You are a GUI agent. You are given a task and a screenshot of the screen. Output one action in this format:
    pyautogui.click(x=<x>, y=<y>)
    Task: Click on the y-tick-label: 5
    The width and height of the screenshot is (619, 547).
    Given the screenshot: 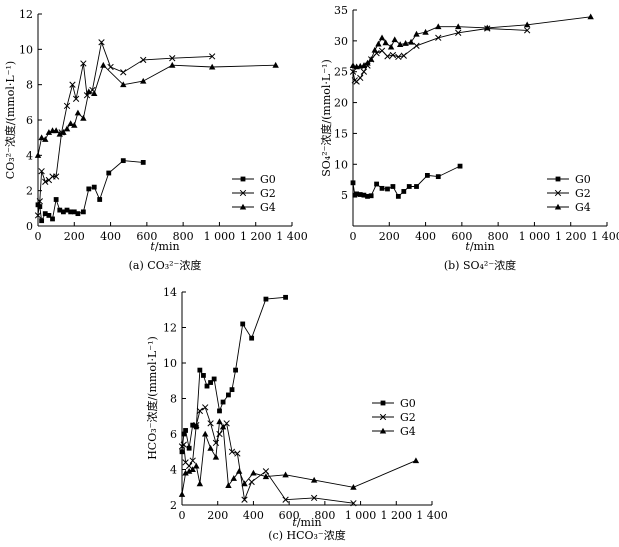 What is the action you would take?
    pyautogui.click(x=344, y=195)
    